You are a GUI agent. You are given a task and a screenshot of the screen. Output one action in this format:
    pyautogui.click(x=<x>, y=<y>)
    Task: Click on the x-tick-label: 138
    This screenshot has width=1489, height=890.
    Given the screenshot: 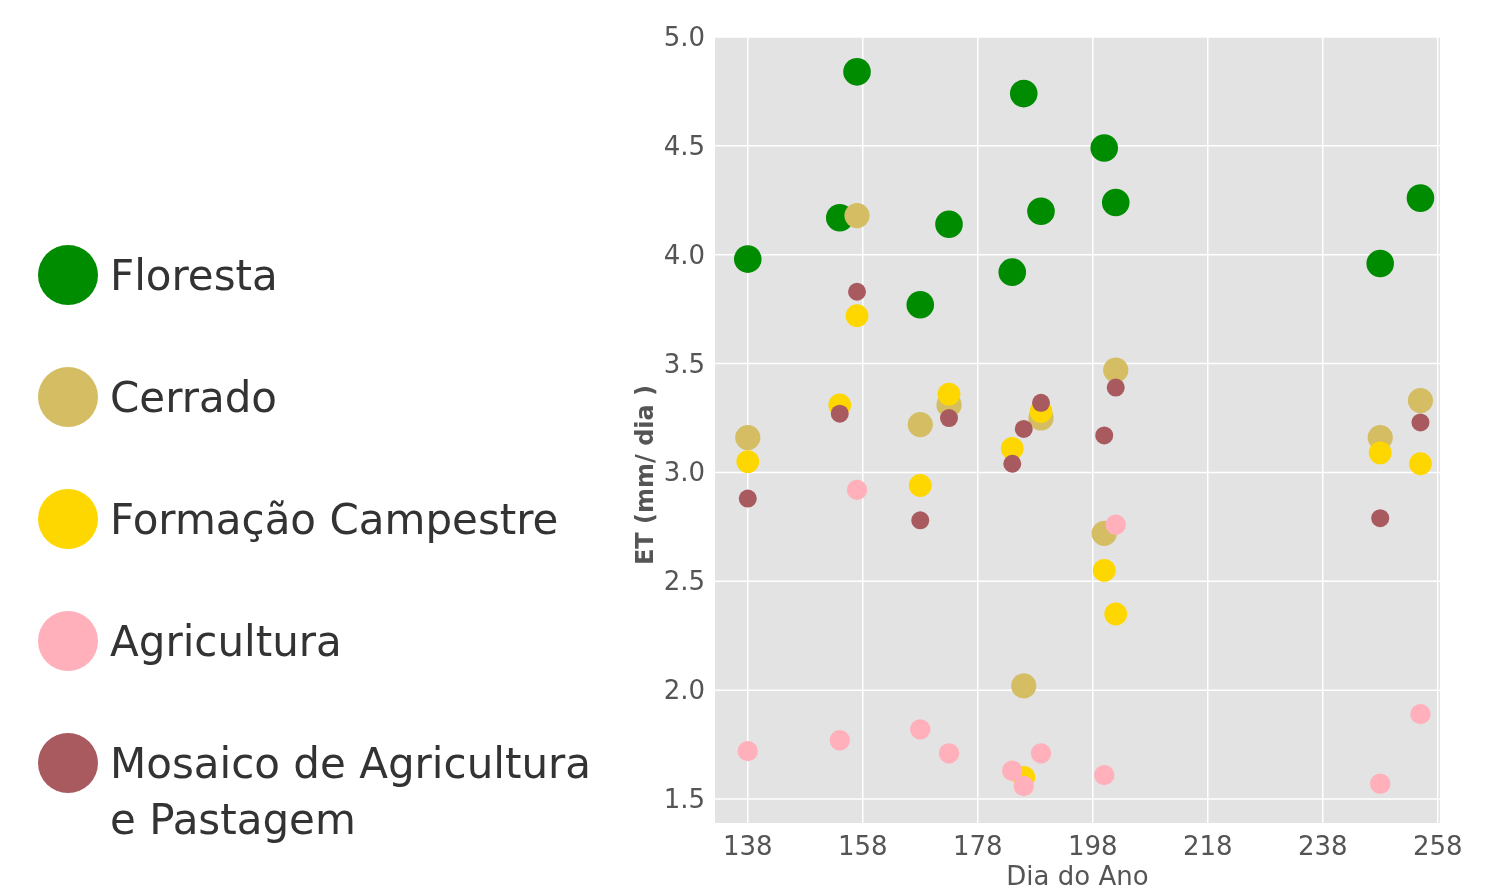 What is the action you would take?
    pyautogui.click(x=747, y=846)
    